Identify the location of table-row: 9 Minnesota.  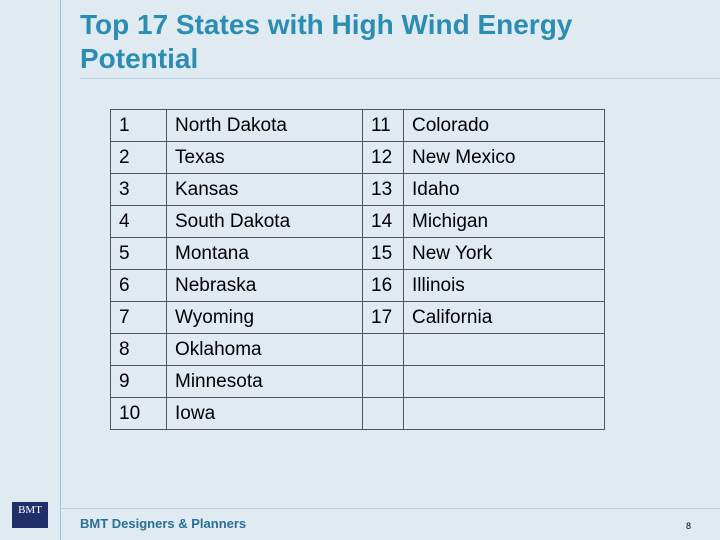
(357, 381).